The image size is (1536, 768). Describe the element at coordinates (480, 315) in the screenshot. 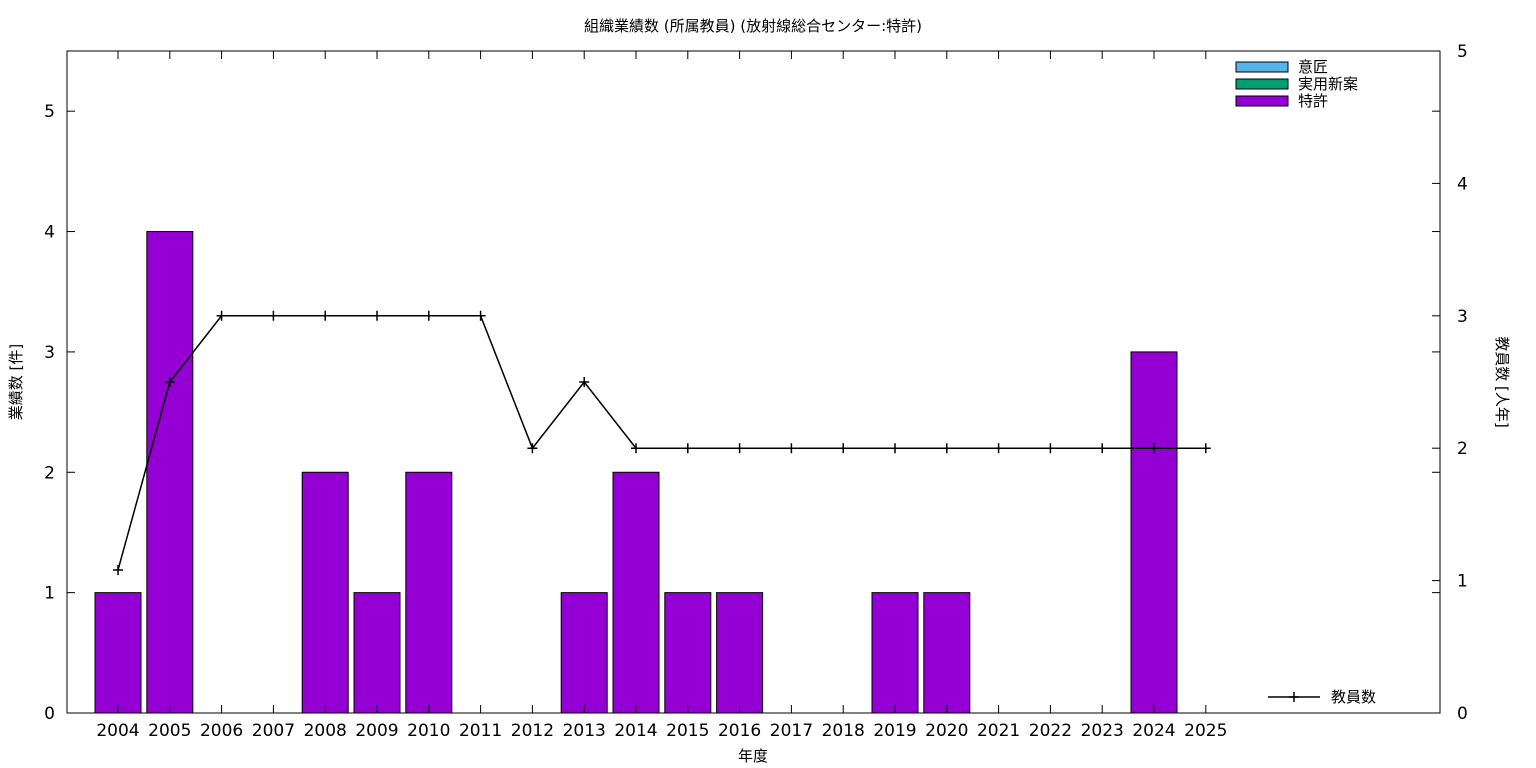

I see `line-point-2011` at that location.